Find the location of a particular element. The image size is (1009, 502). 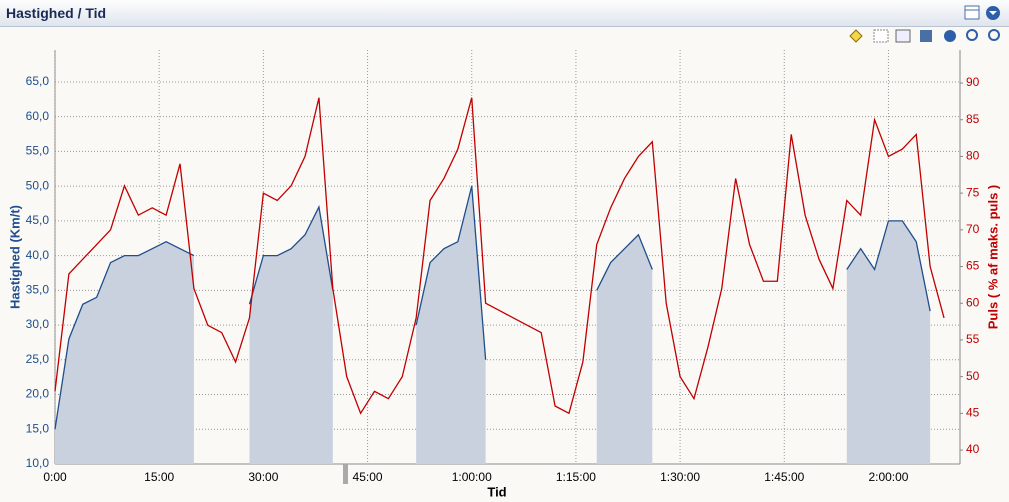

y-tick-label: 10,0 is located at coordinates (38, 463).